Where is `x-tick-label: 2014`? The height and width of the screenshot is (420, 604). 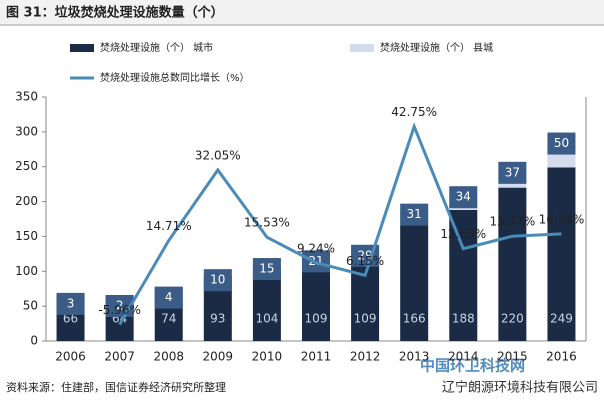 x-tick-label: 2014 is located at coordinates (463, 357).